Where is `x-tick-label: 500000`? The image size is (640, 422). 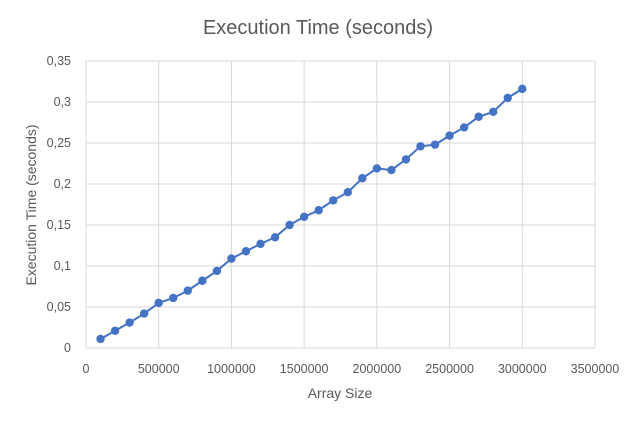 x-tick-label: 500000 is located at coordinates (159, 369).